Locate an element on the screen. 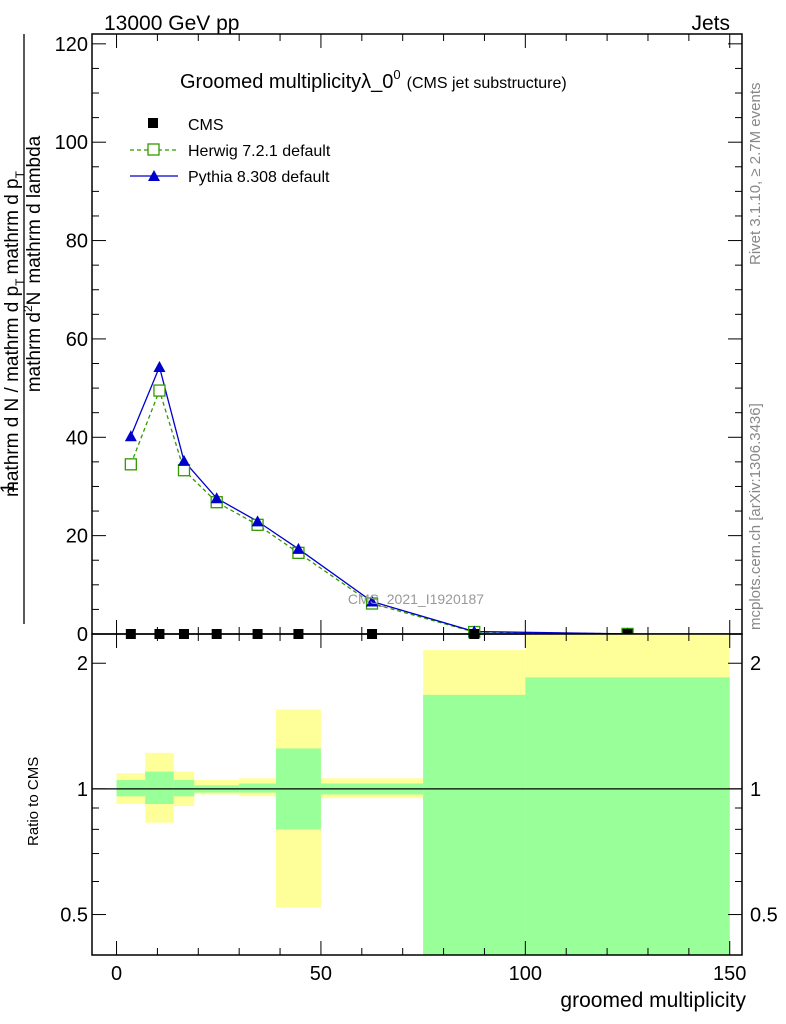 The height and width of the screenshot is (1024, 786). chart-title-superscript: 0 is located at coordinates (396, 74).